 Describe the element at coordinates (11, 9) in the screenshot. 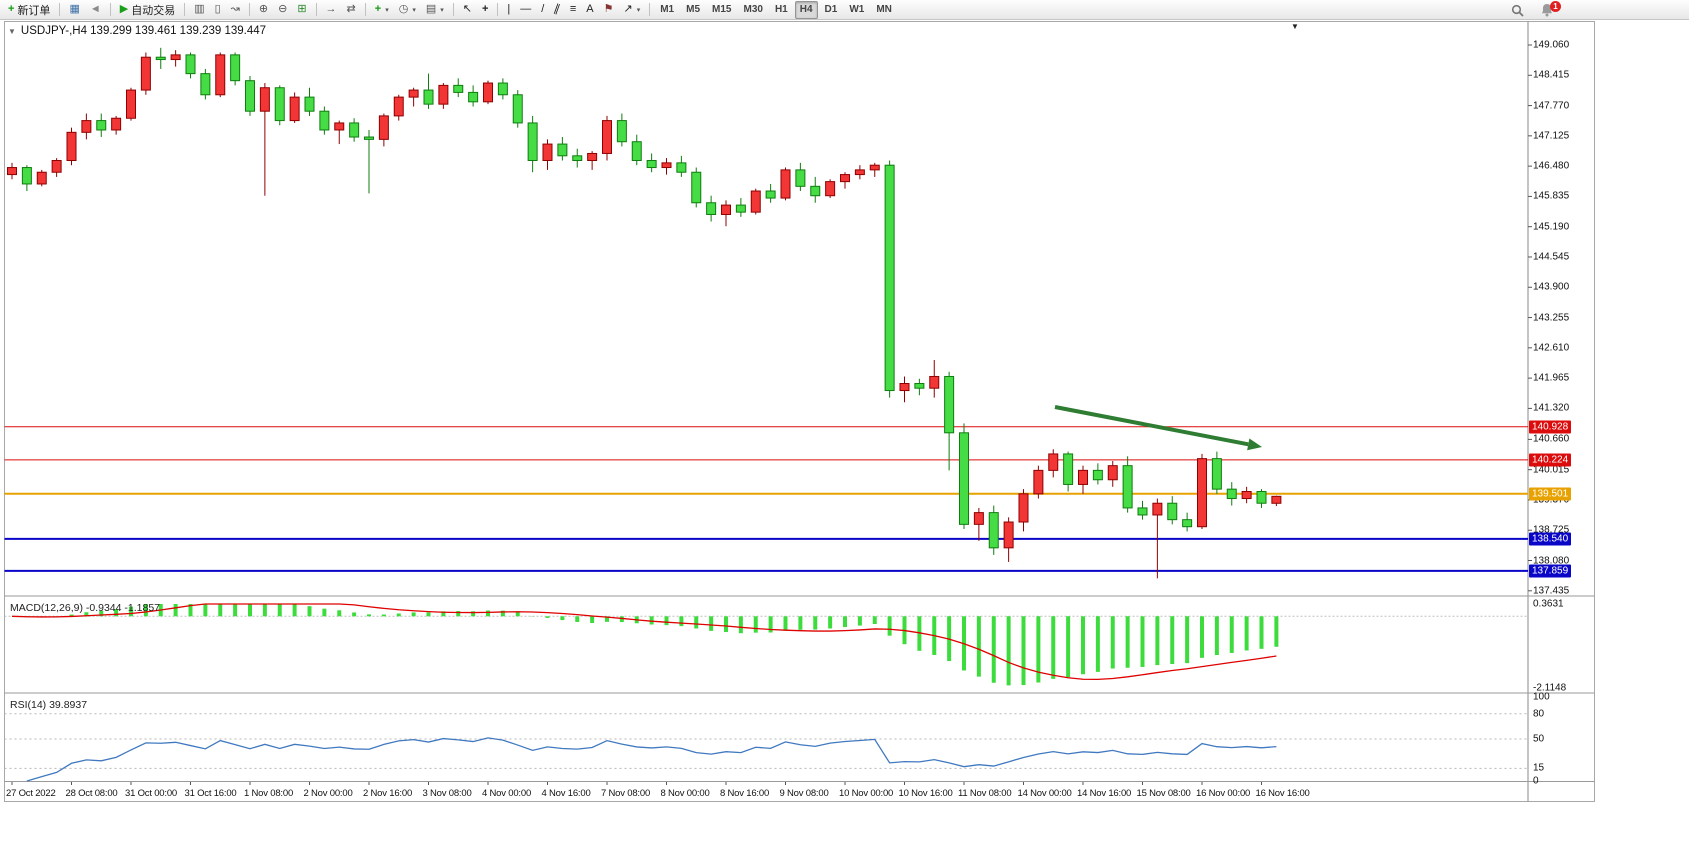

I see `plus-doc-icon: +` at that location.